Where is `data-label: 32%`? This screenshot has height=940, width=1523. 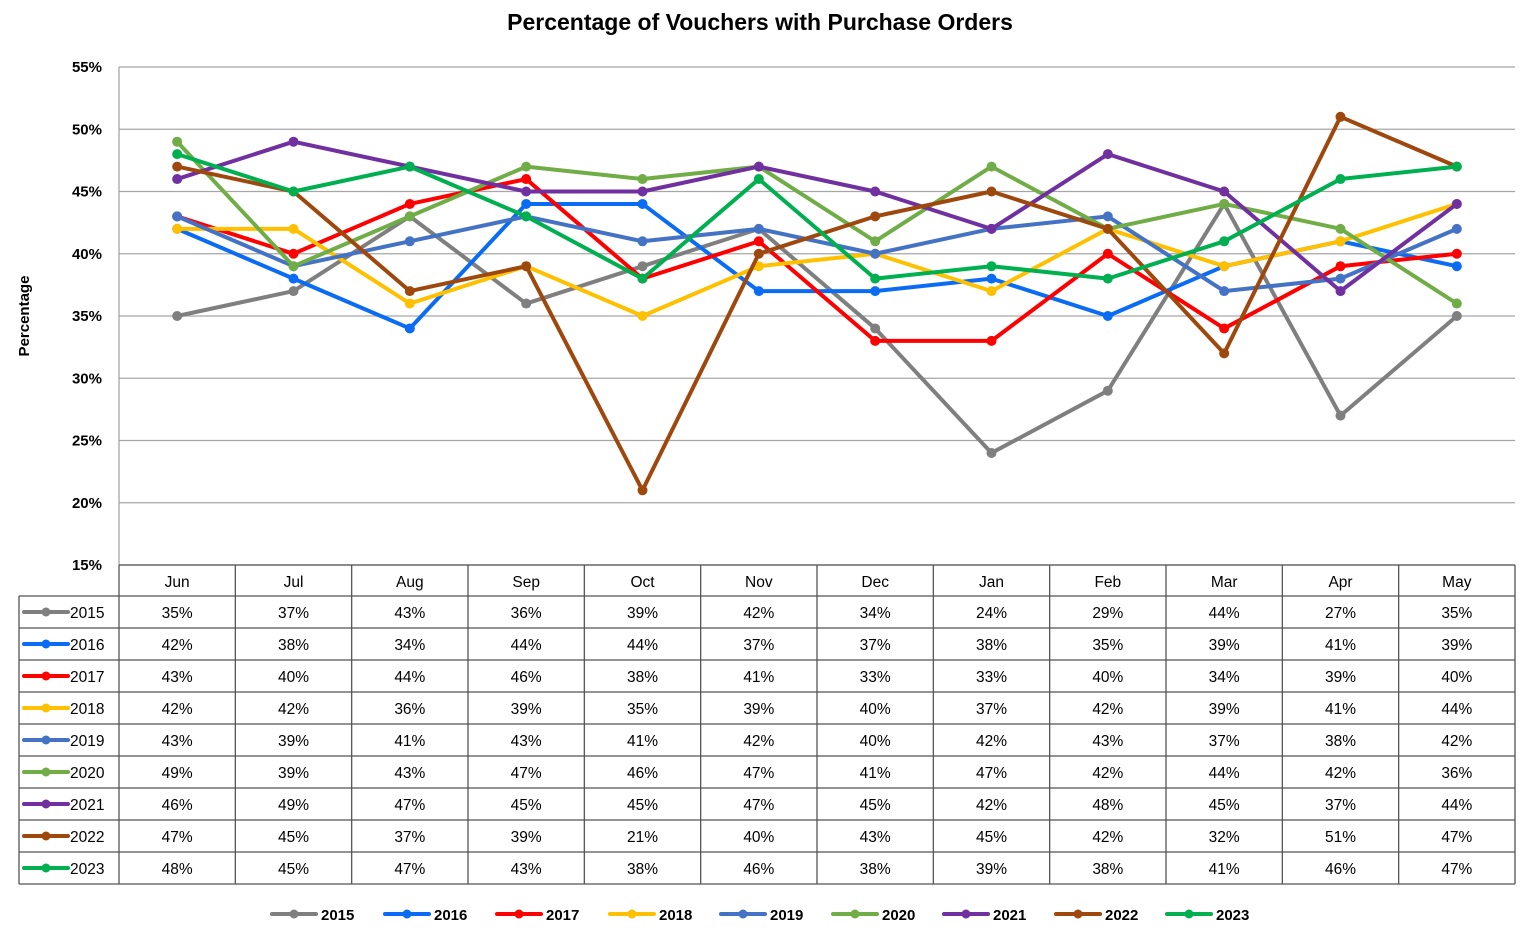 data-label: 32% is located at coordinates (1224, 837).